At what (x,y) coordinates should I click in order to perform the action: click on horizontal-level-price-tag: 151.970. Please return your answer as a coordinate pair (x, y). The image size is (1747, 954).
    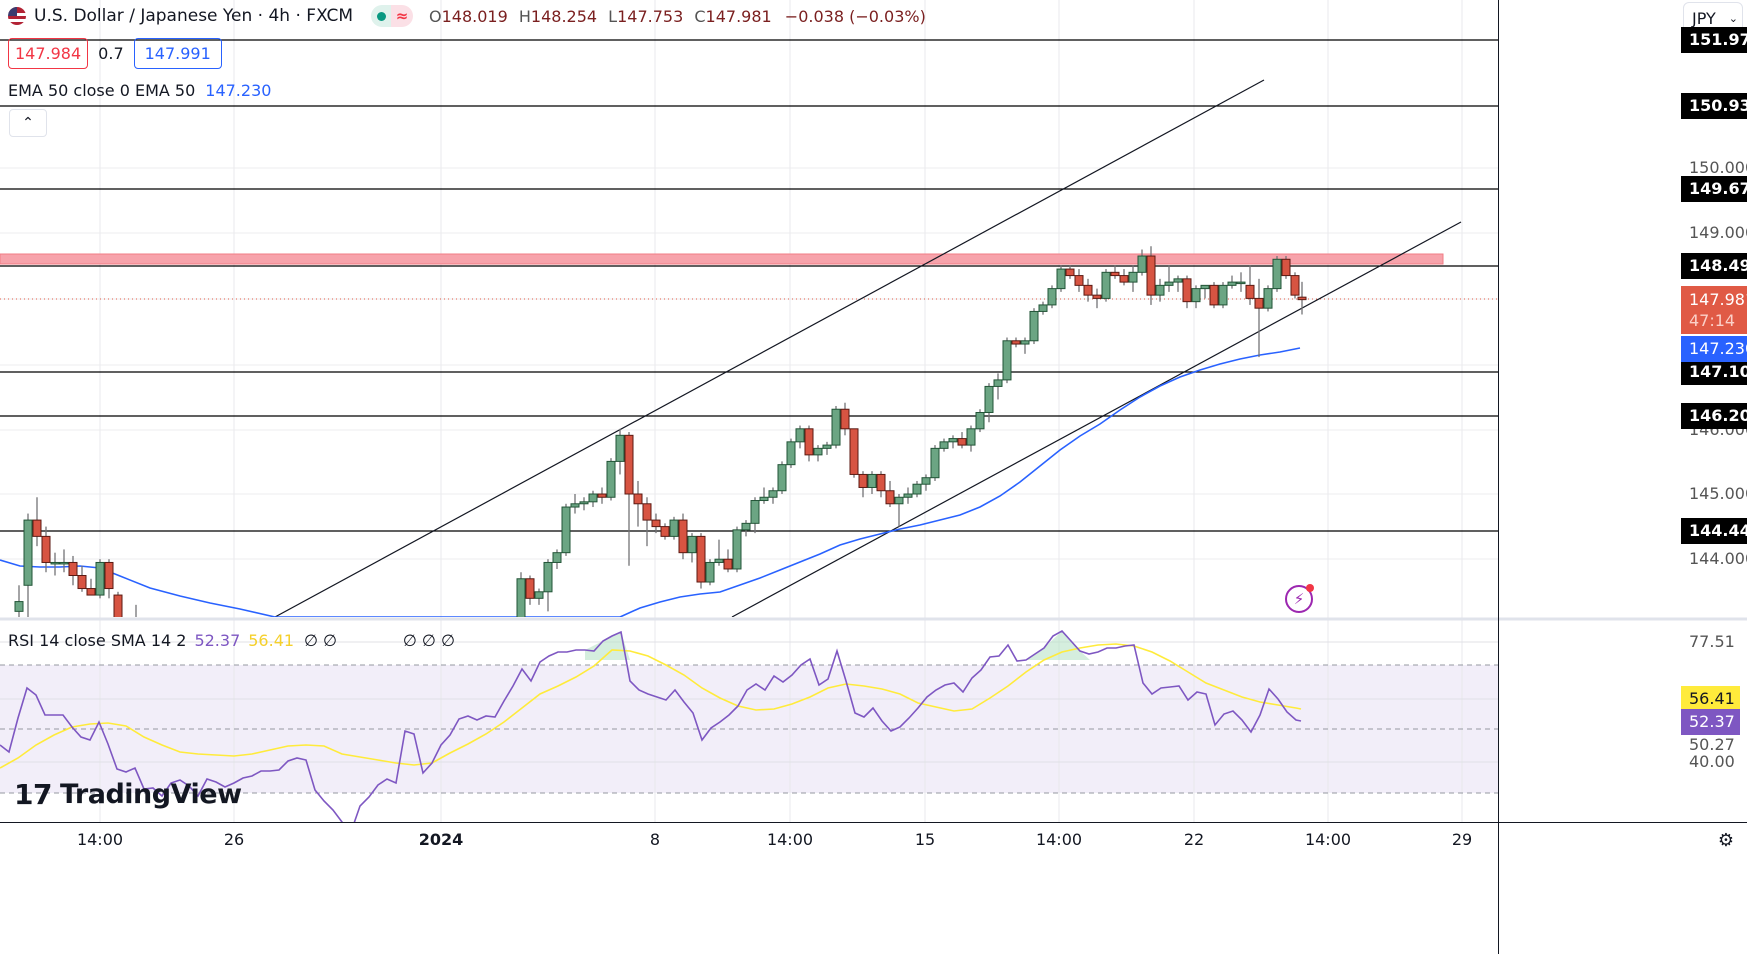
    Looking at the image, I should click on (1714, 40).